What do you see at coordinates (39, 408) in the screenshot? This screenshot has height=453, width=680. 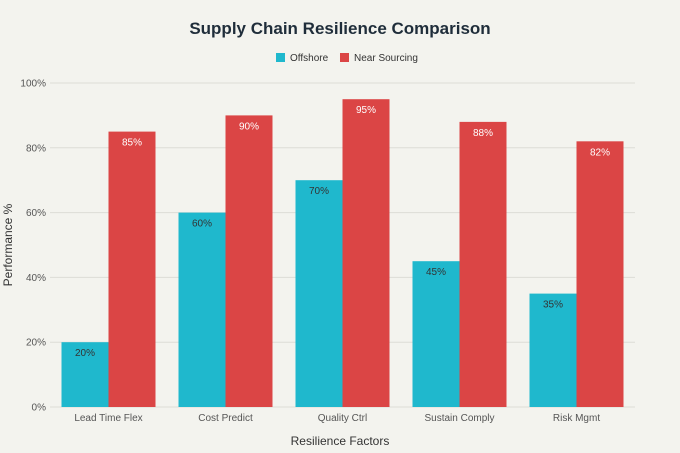 I see `y-tick-label-0: 0%` at bounding box center [39, 408].